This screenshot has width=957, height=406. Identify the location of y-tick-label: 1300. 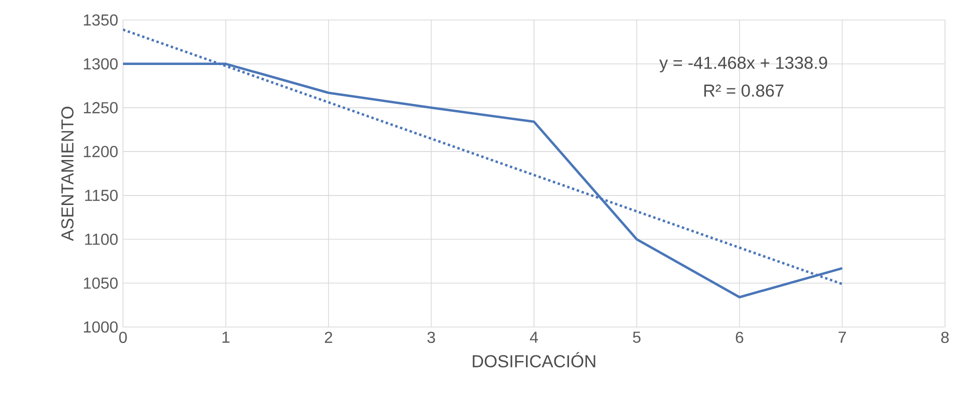
(101, 64).